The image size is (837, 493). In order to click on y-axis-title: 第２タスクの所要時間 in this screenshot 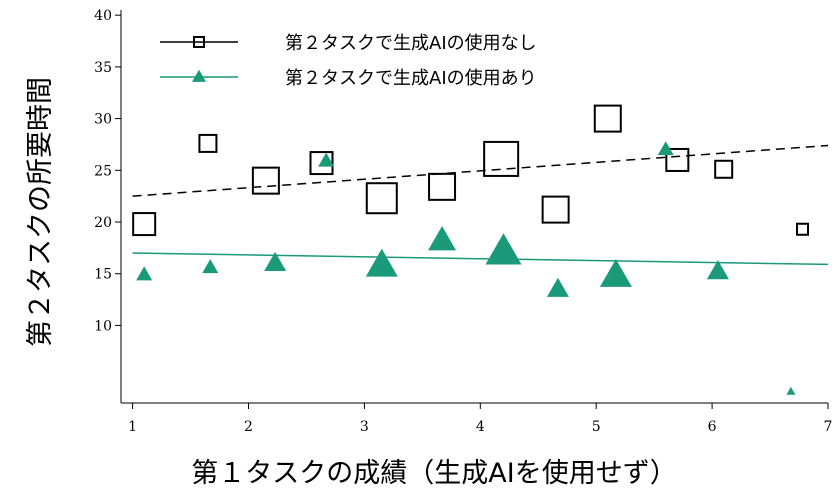, I will do `click(40, 212)`.